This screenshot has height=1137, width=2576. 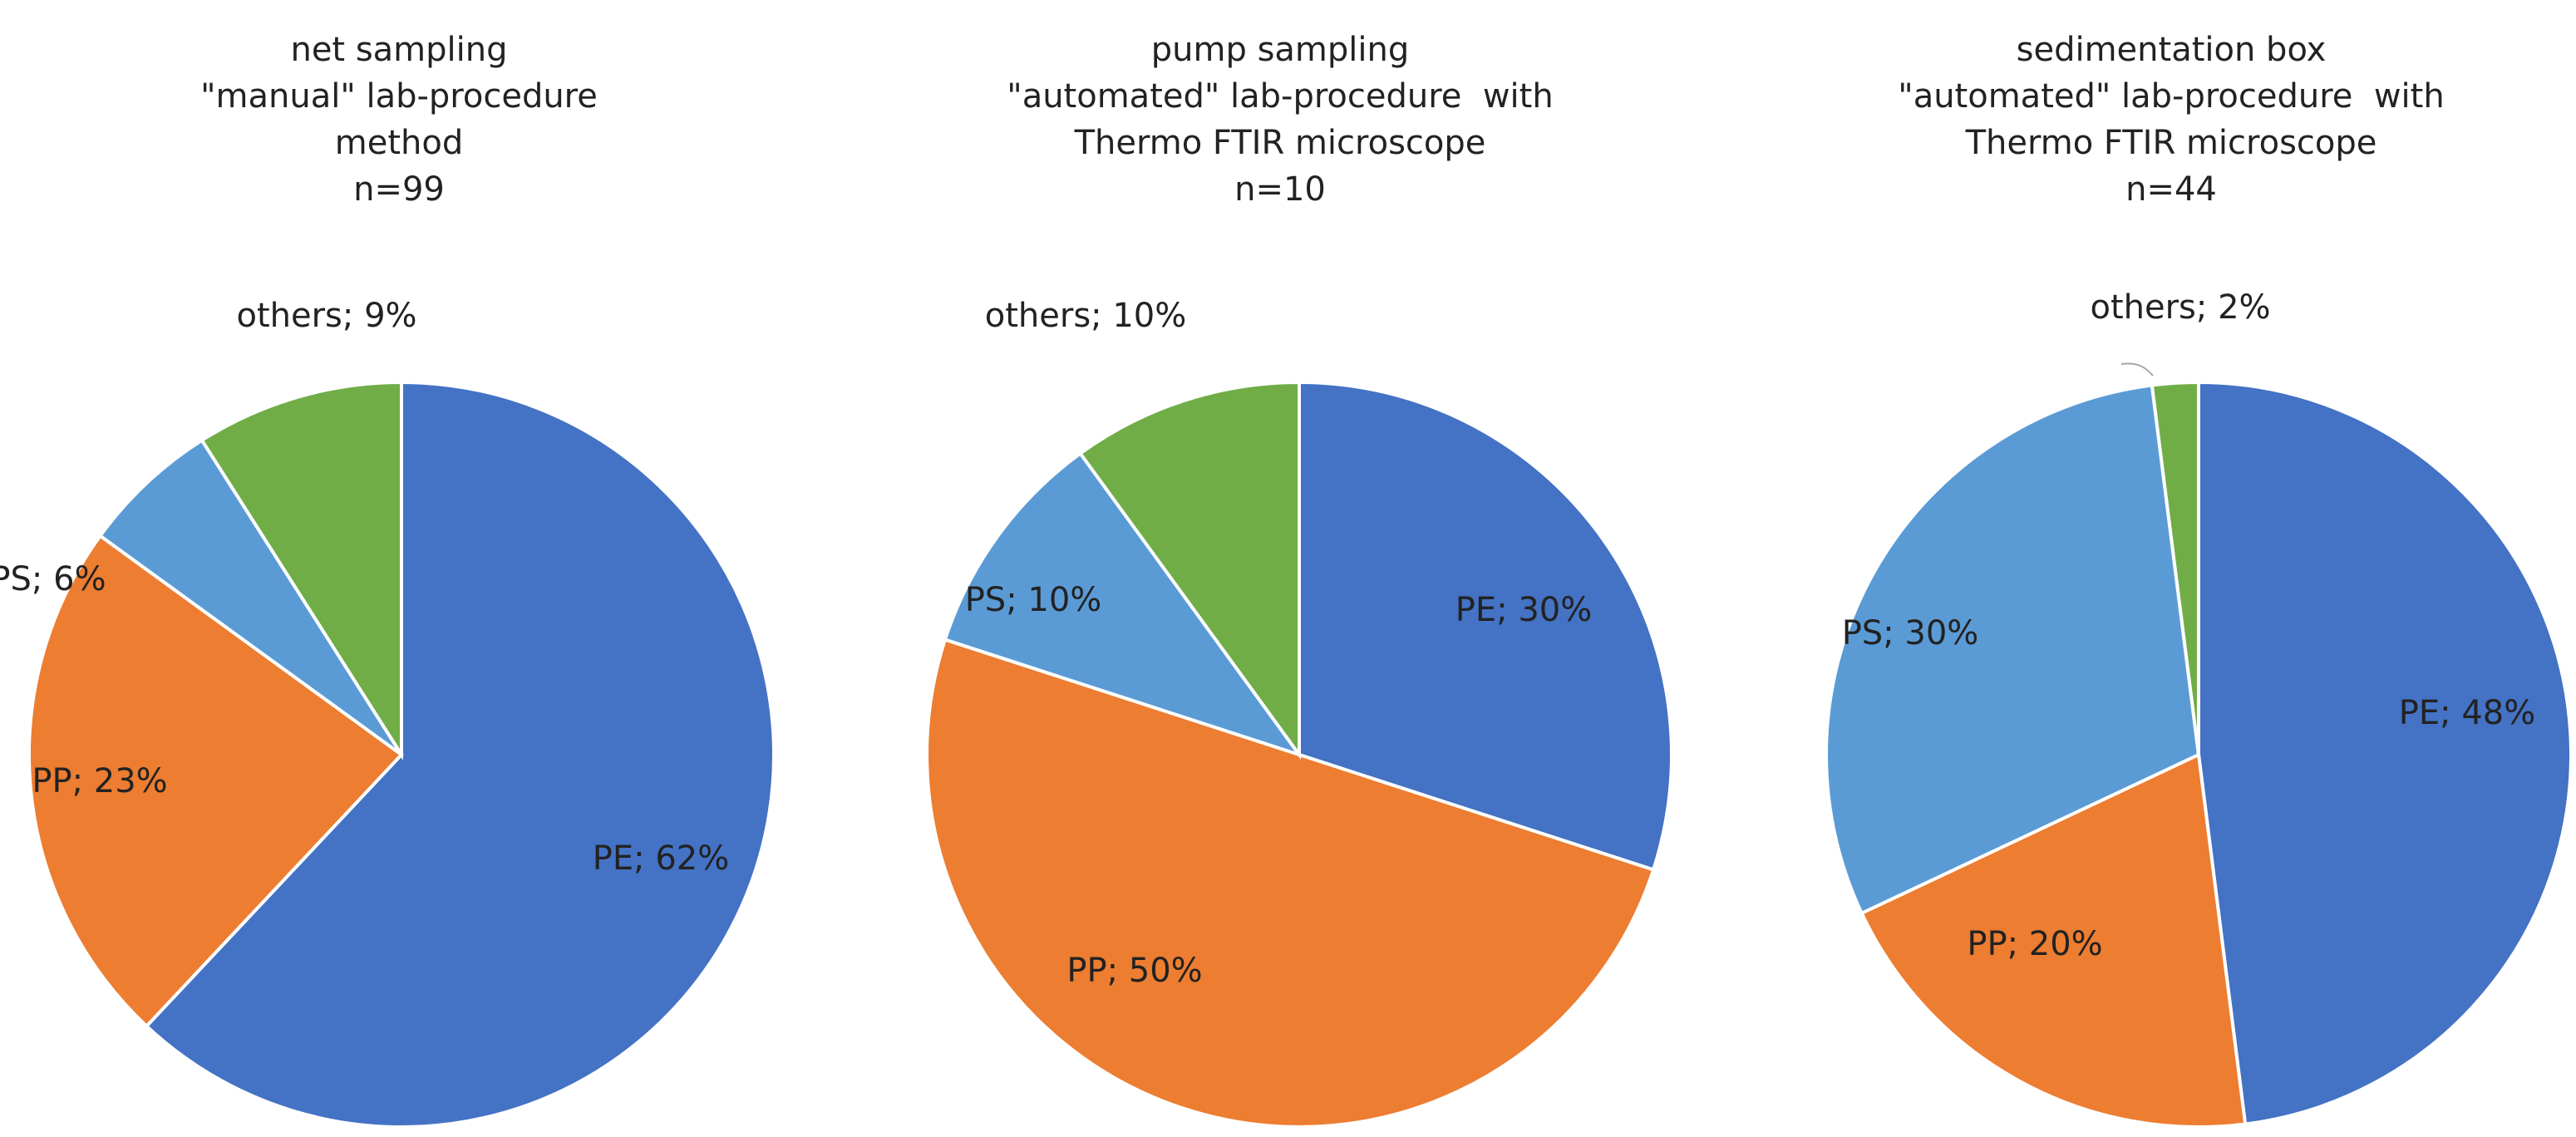 I want to click on slice-label-pe: PE; 30%, so click(x=1524, y=610).